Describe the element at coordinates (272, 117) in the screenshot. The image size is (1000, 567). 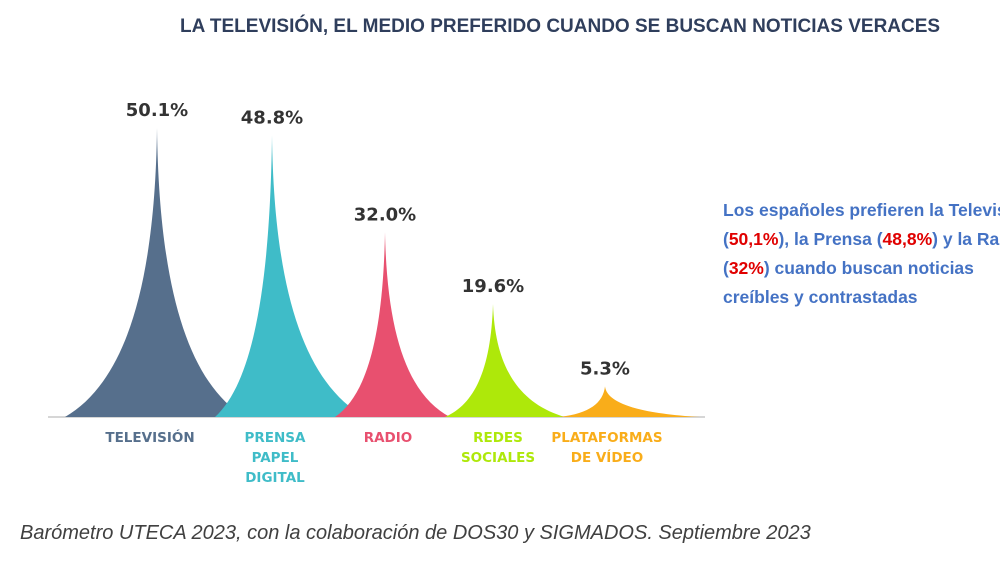
I see `data-label: 48.8%` at that location.